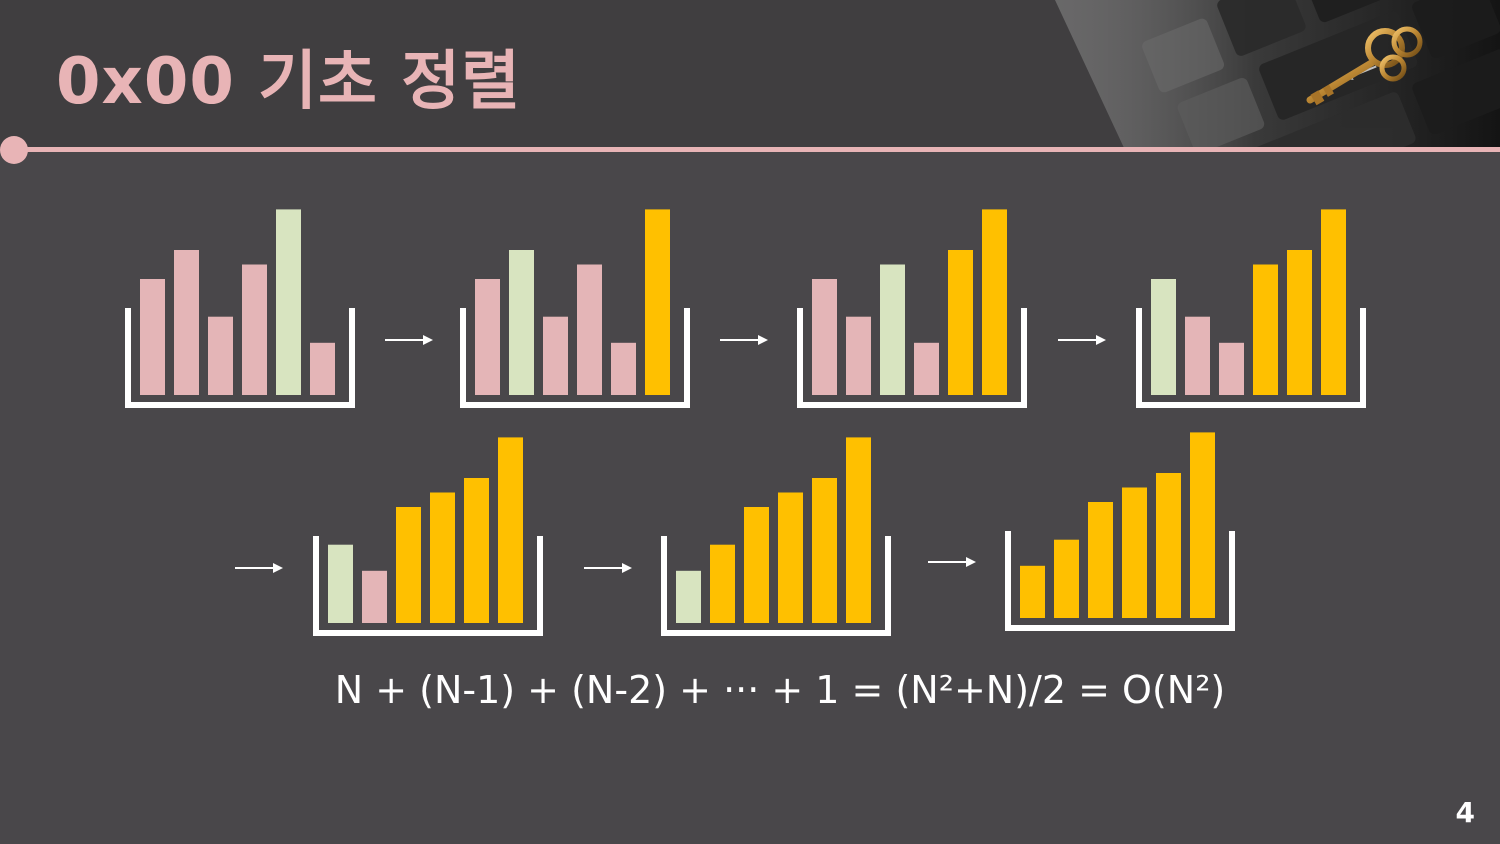  What do you see at coordinates (1364, 66) in the screenshot?
I see `golden-key-icon` at bounding box center [1364, 66].